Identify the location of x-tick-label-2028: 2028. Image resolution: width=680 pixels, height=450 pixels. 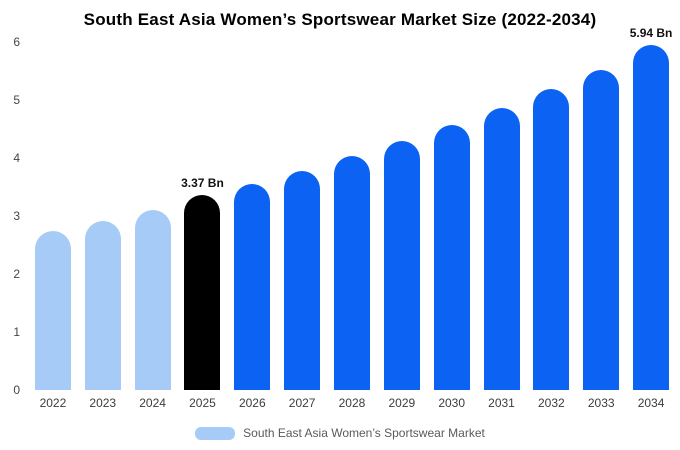
(352, 403).